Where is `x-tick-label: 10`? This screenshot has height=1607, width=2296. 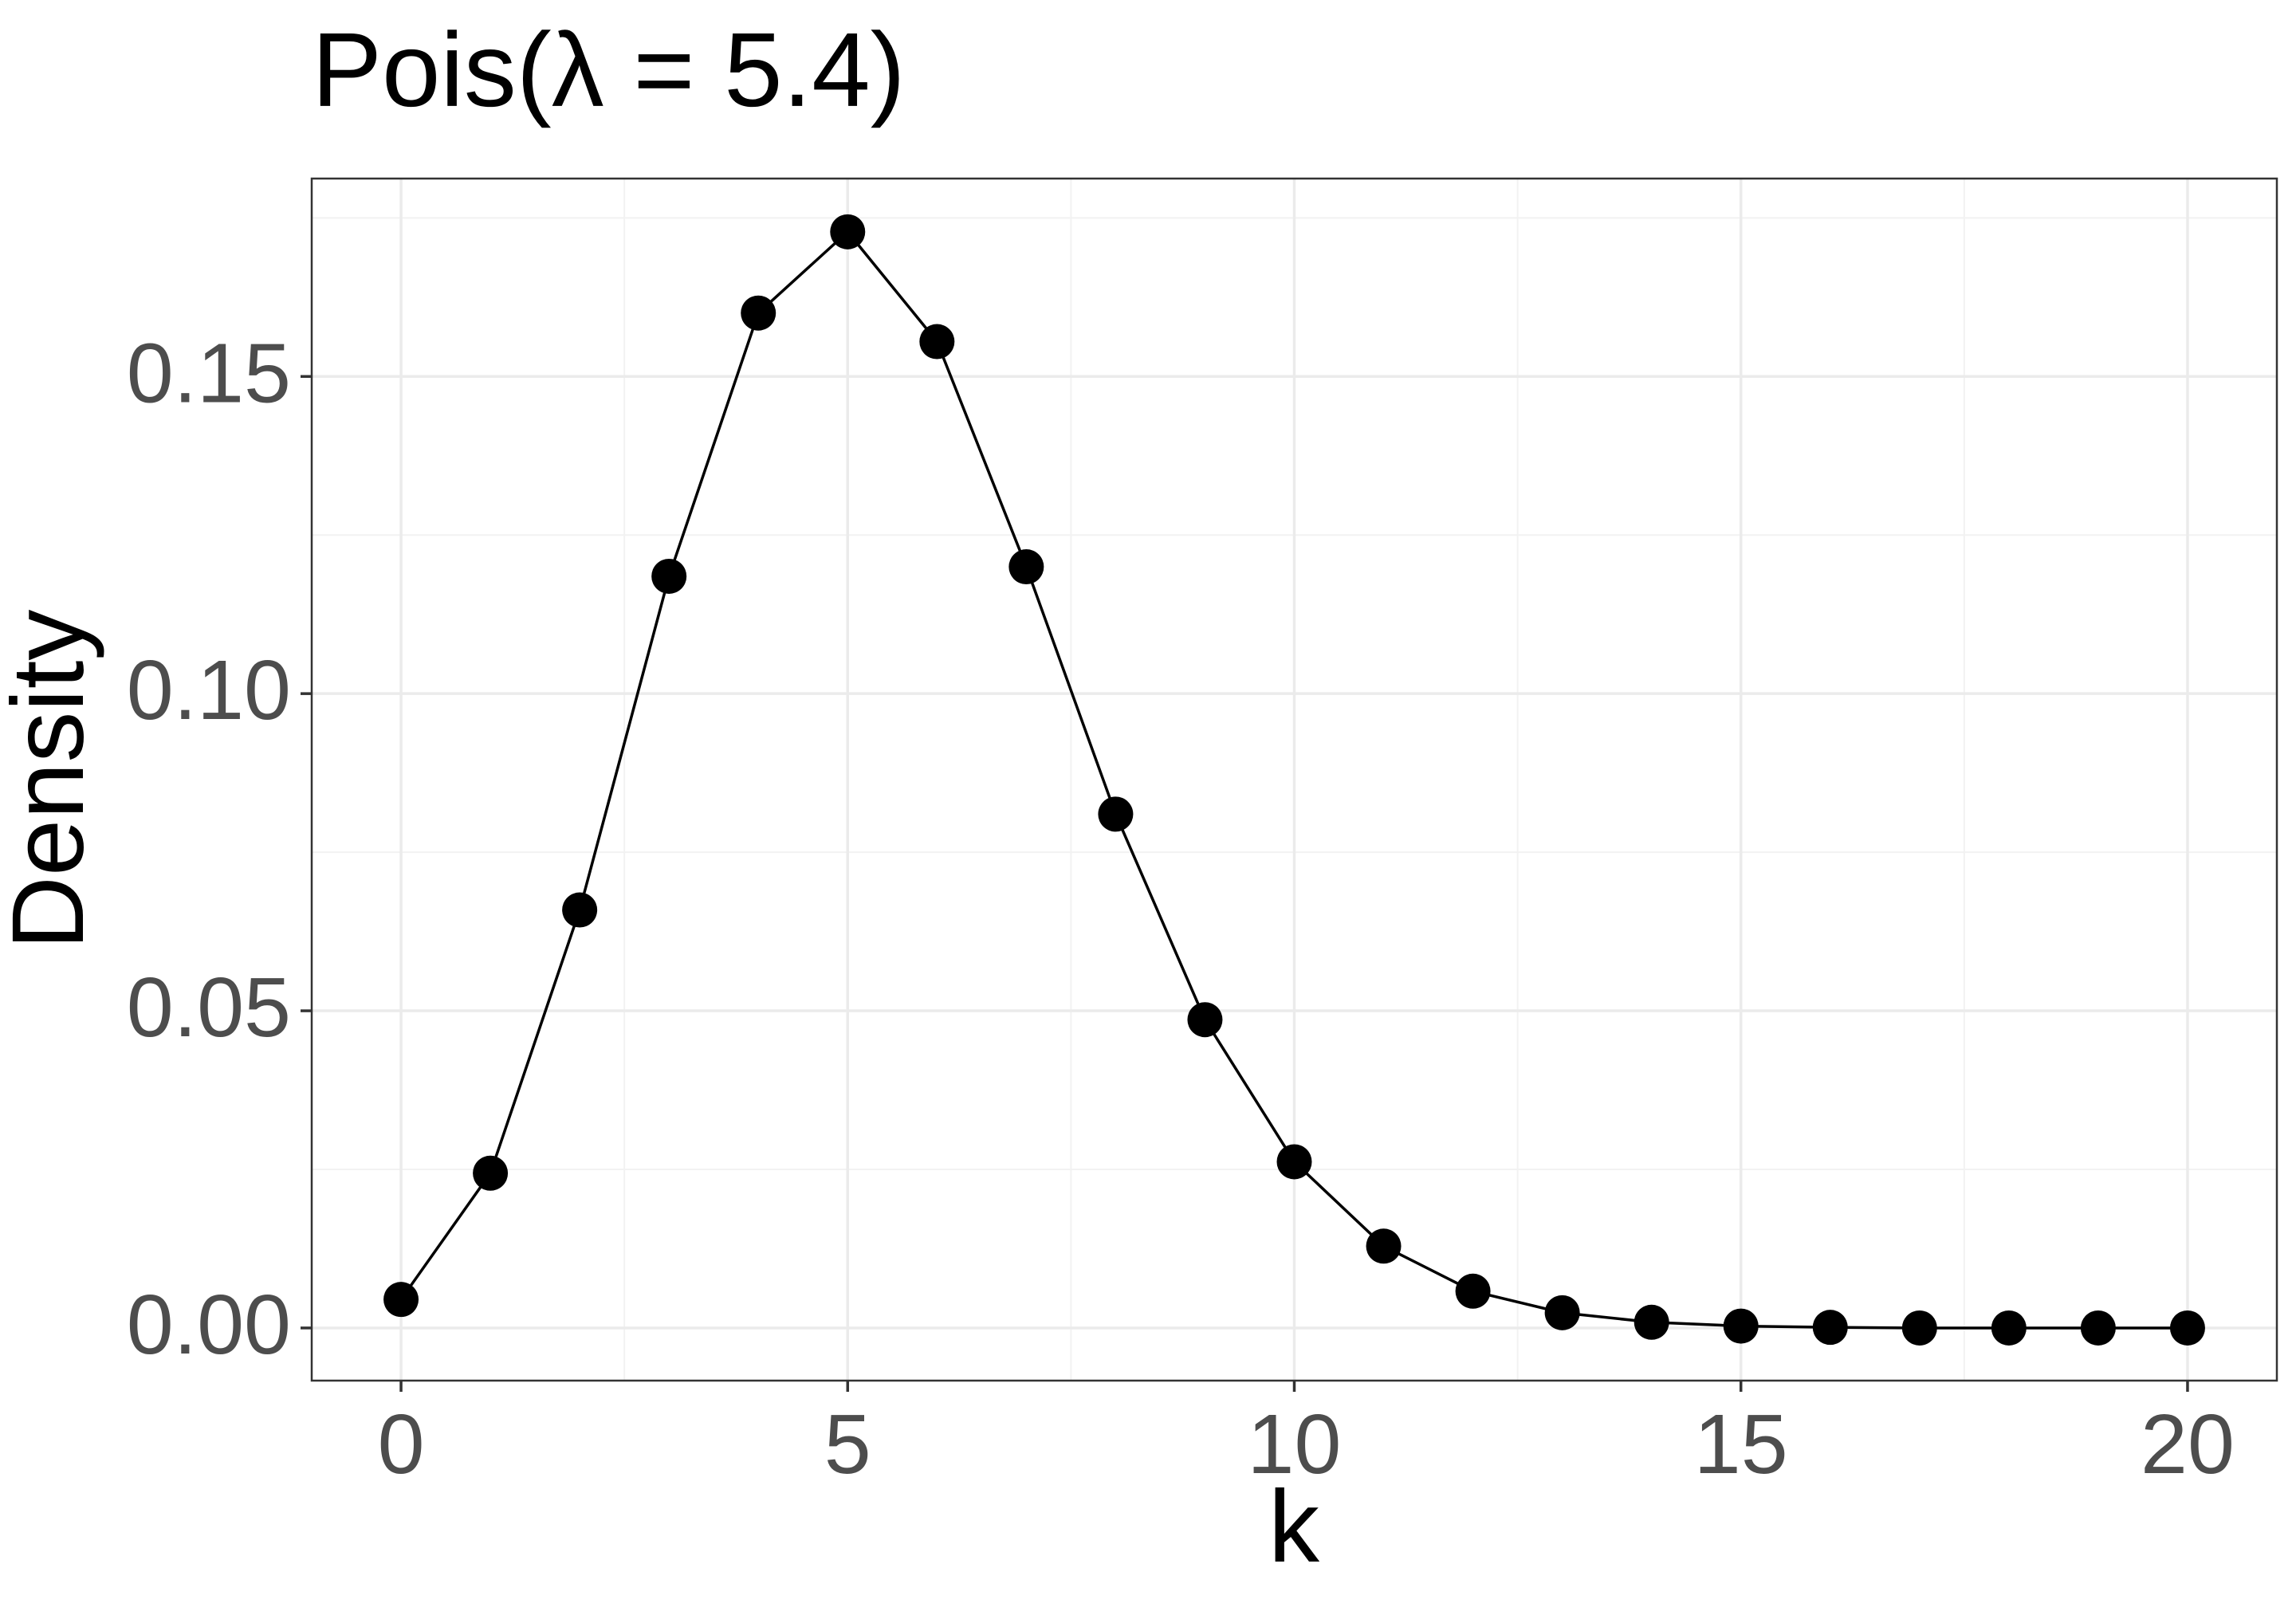 x-tick-label: 10 is located at coordinates (1295, 1444).